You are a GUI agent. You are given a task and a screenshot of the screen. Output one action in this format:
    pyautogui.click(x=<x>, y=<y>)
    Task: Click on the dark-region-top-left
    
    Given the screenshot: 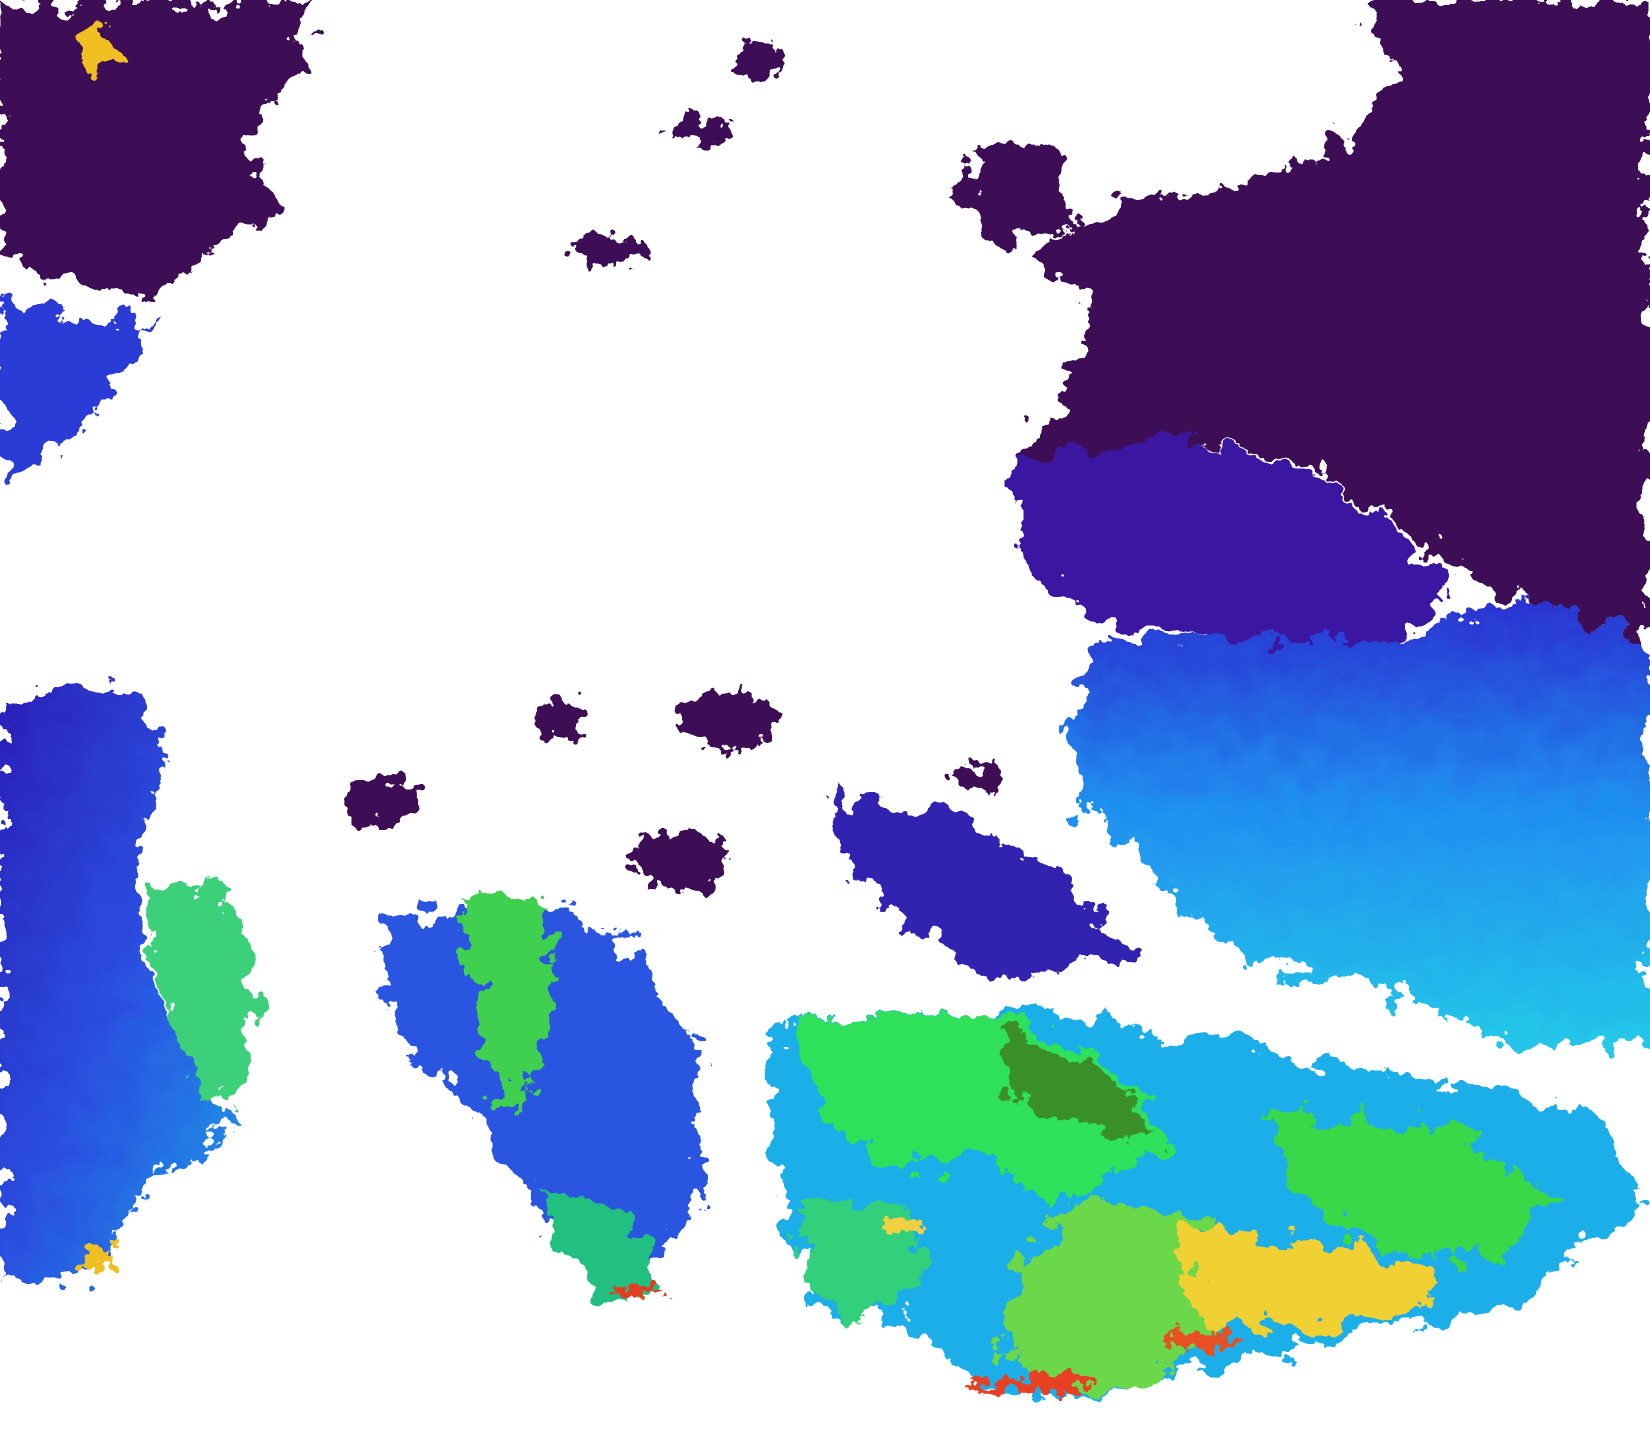 What is the action you would take?
    pyautogui.click(x=155, y=240)
    